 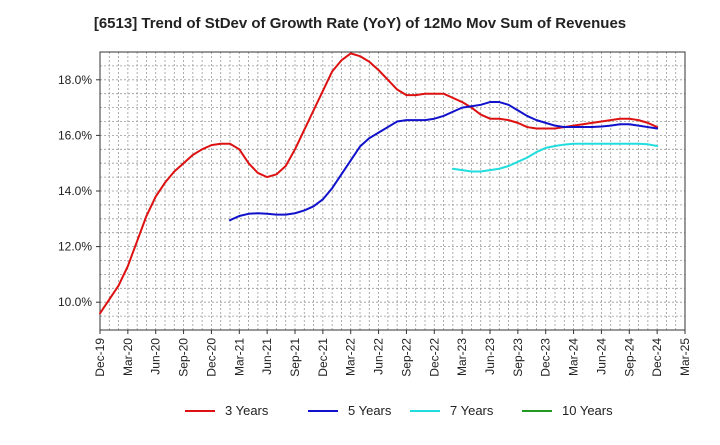 What do you see at coordinates (295, 357) in the screenshot?
I see `x-tick-label: Sep-21` at bounding box center [295, 357].